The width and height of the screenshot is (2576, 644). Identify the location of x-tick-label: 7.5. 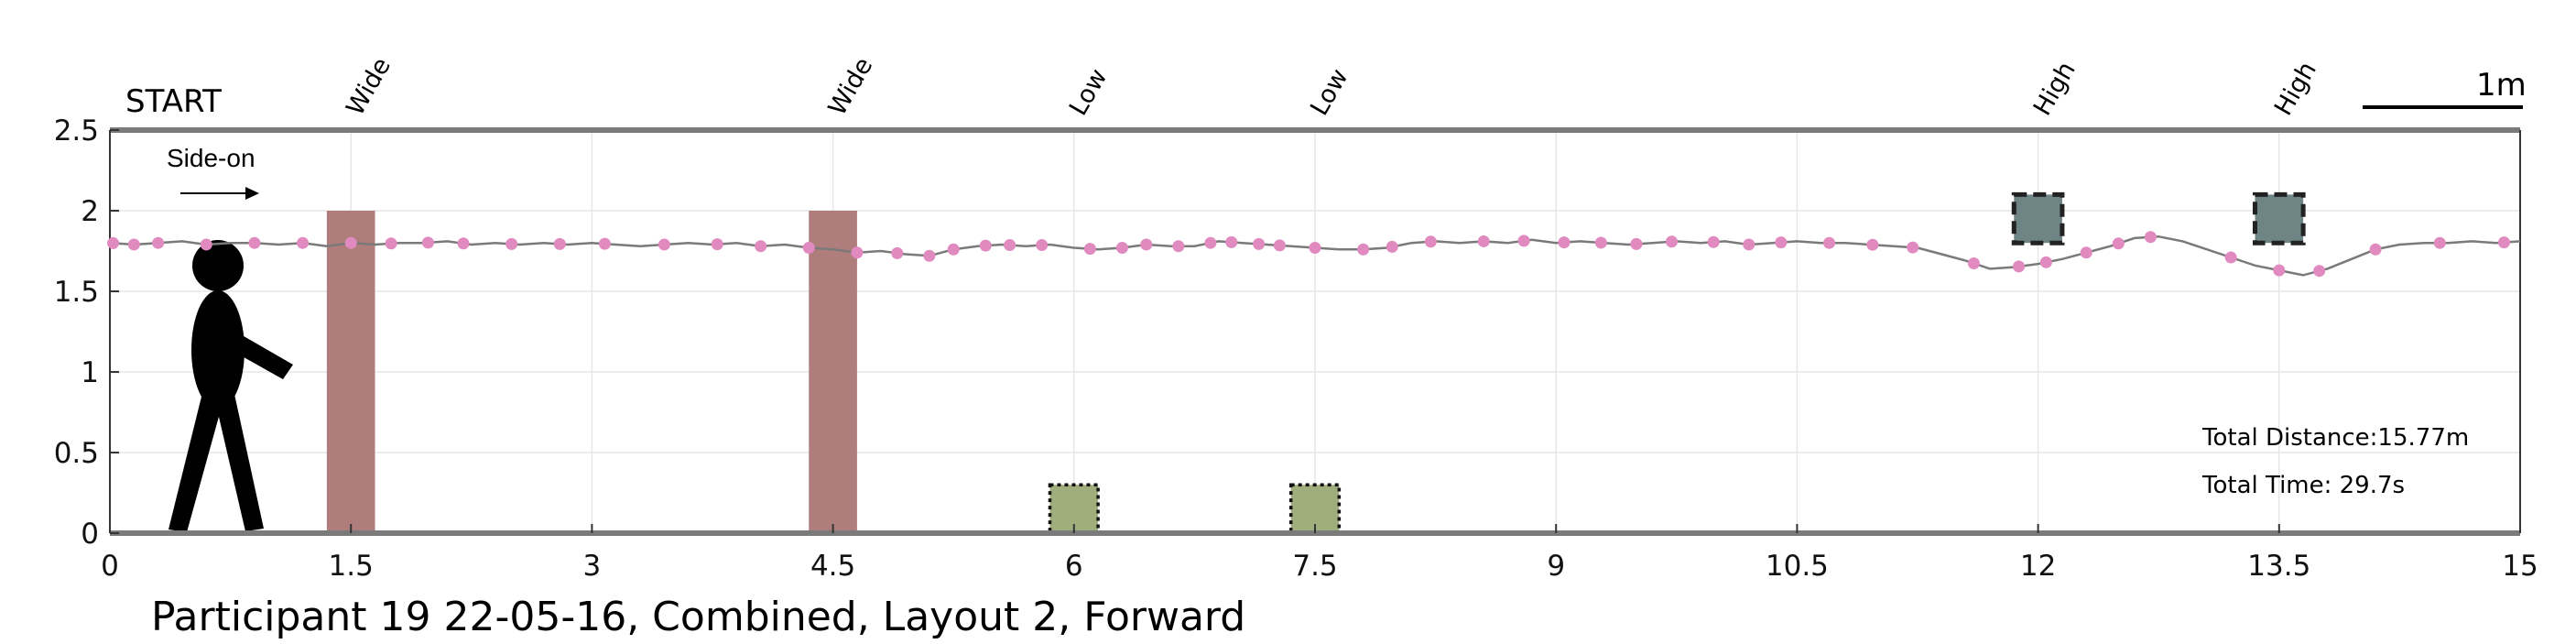
(1314, 567).